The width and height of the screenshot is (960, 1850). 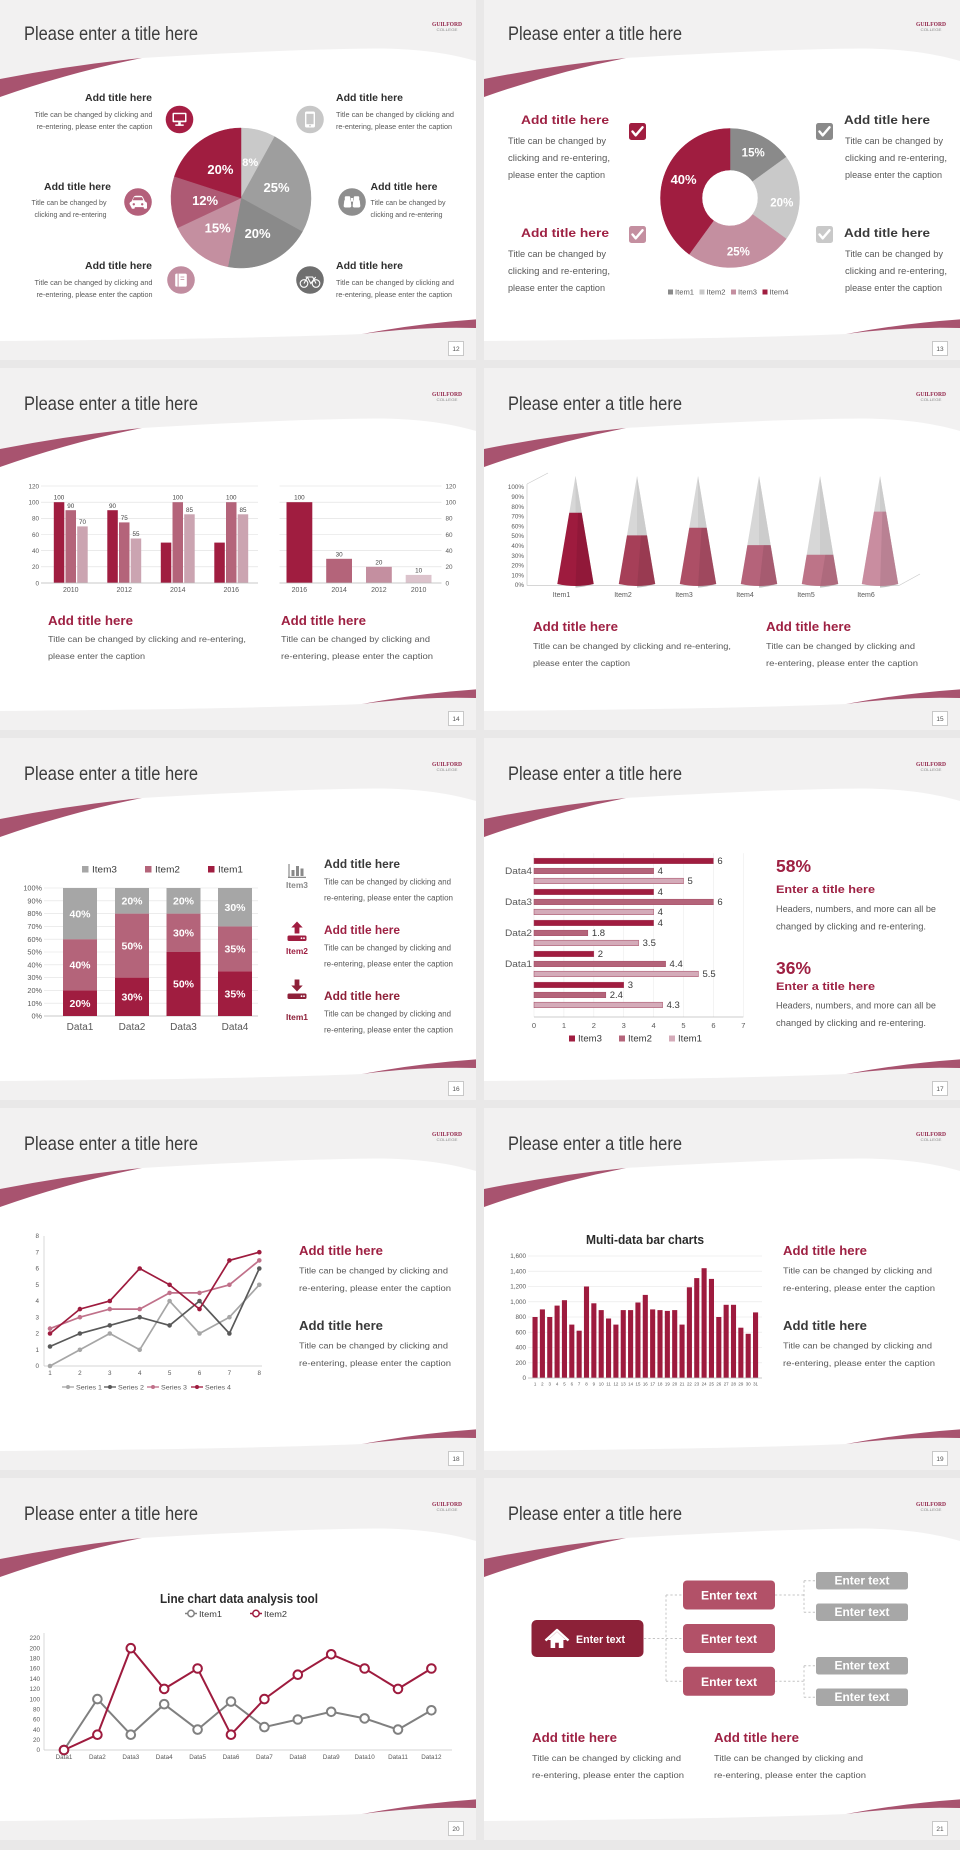 What do you see at coordinates (572, 1384) in the screenshot?
I see `svg-text: 6` at bounding box center [572, 1384].